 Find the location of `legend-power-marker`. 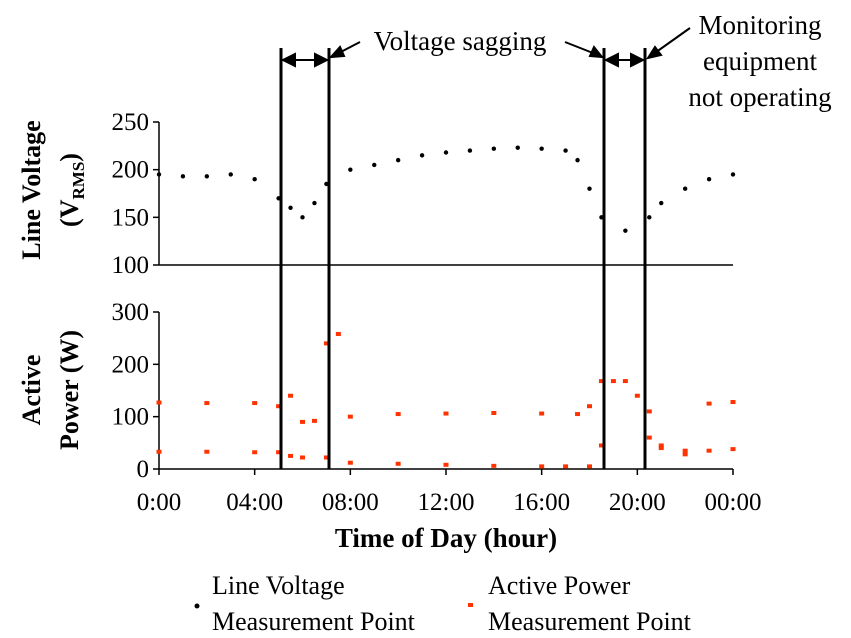

legend-power-marker is located at coordinates (470, 605).